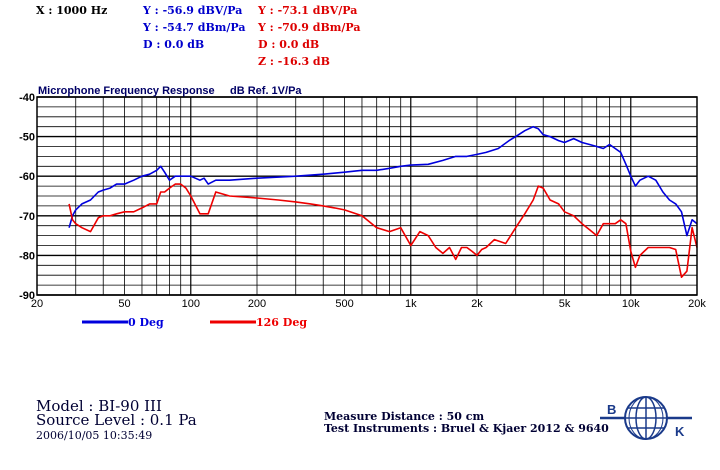 Image resolution: width=720 pixels, height=470 pixels. What do you see at coordinates (27, 217) in the screenshot?
I see `y-tick-label: -70` at bounding box center [27, 217].